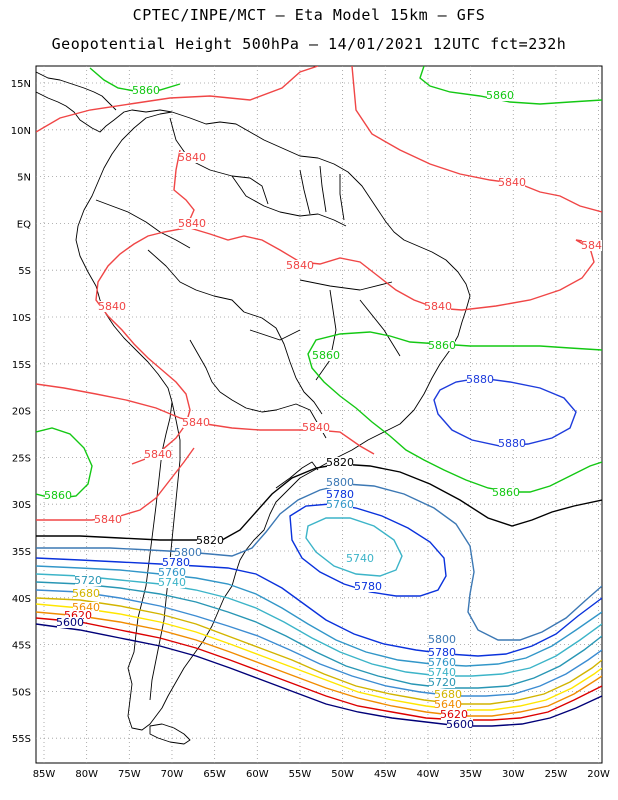 The width and height of the screenshot is (618, 800). What do you see at coordinates (395, 269) in the screenshot?
I see `contour-5840-amazon` at bounding box center [395, 269].